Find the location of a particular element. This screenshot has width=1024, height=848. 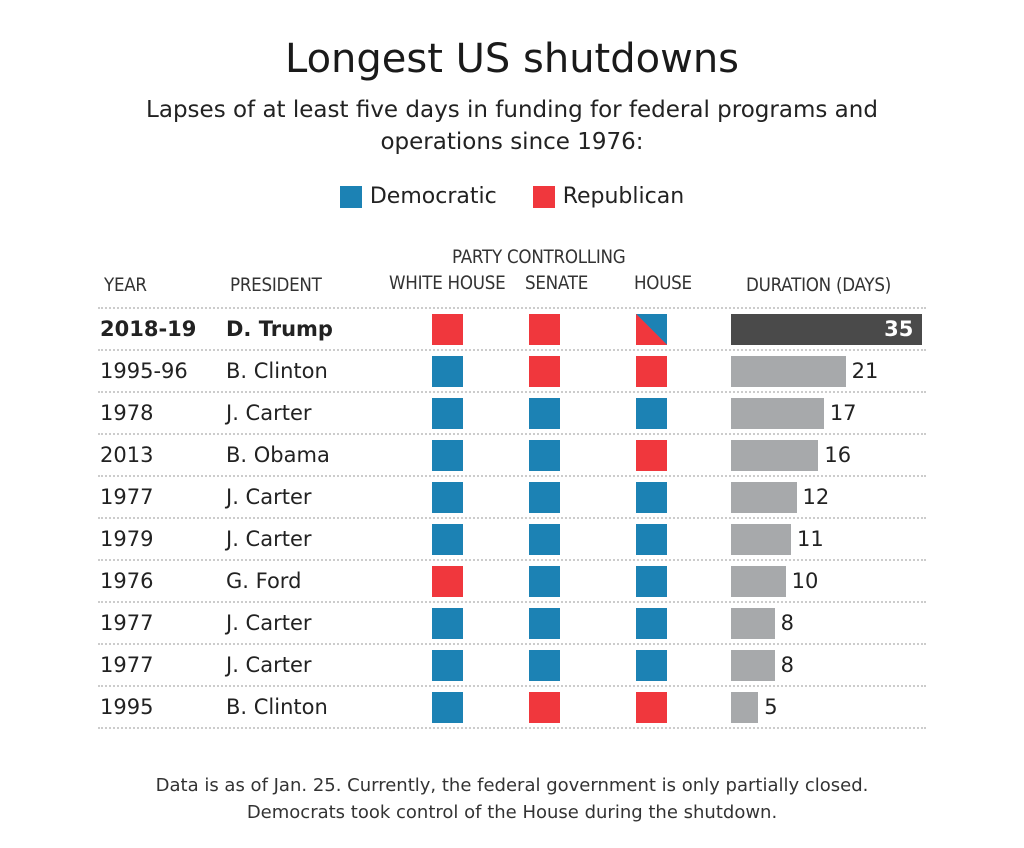

president-cell: B. Obama is located at coordinates (278, 455).